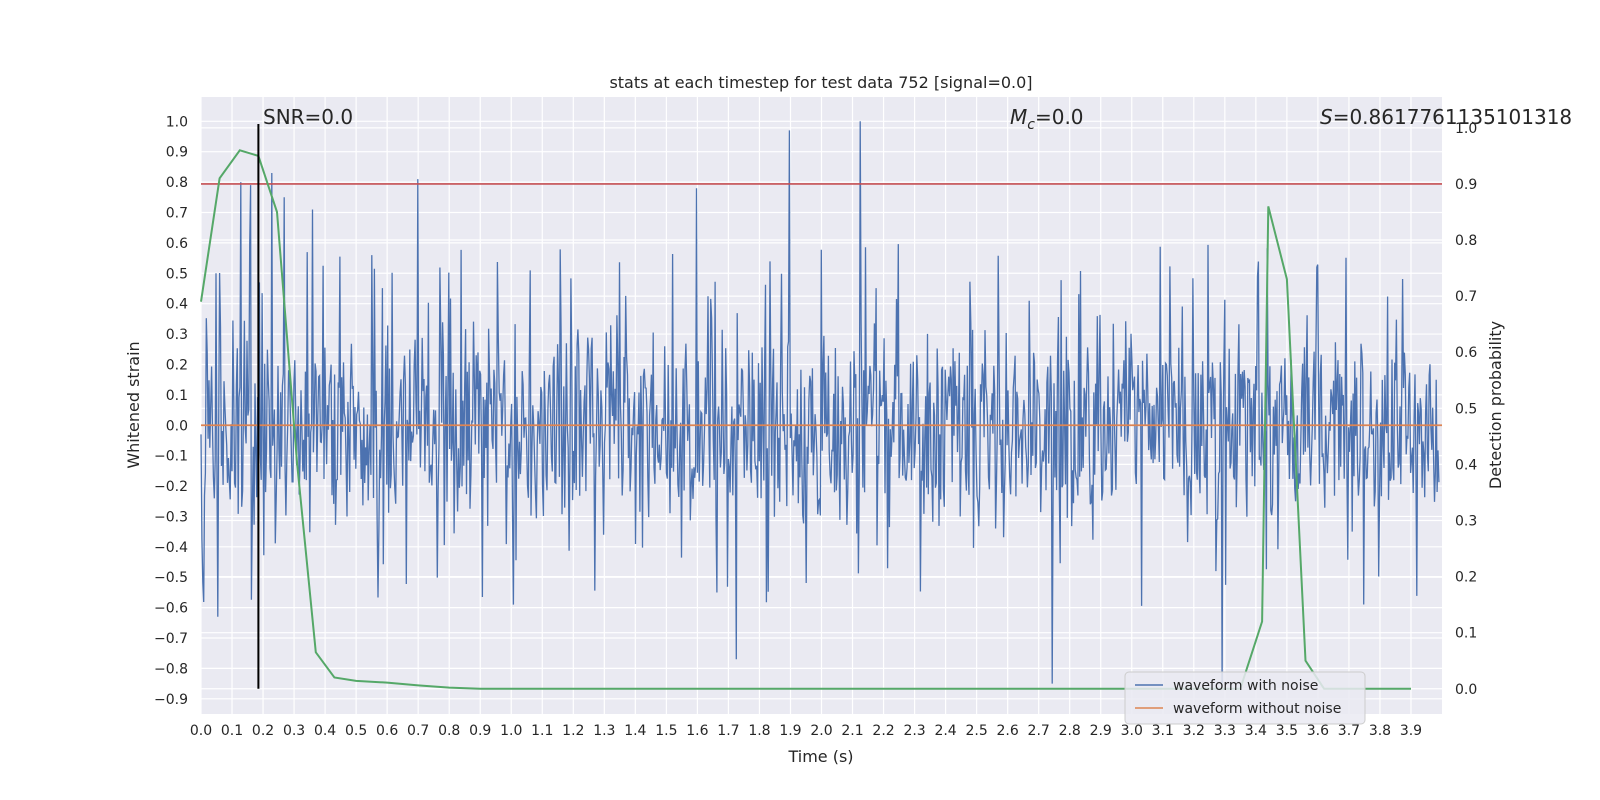 This screenshot has height=800, width=1600. I want to click on legend-label-clean: waveform without noise, so click(1257, 709).